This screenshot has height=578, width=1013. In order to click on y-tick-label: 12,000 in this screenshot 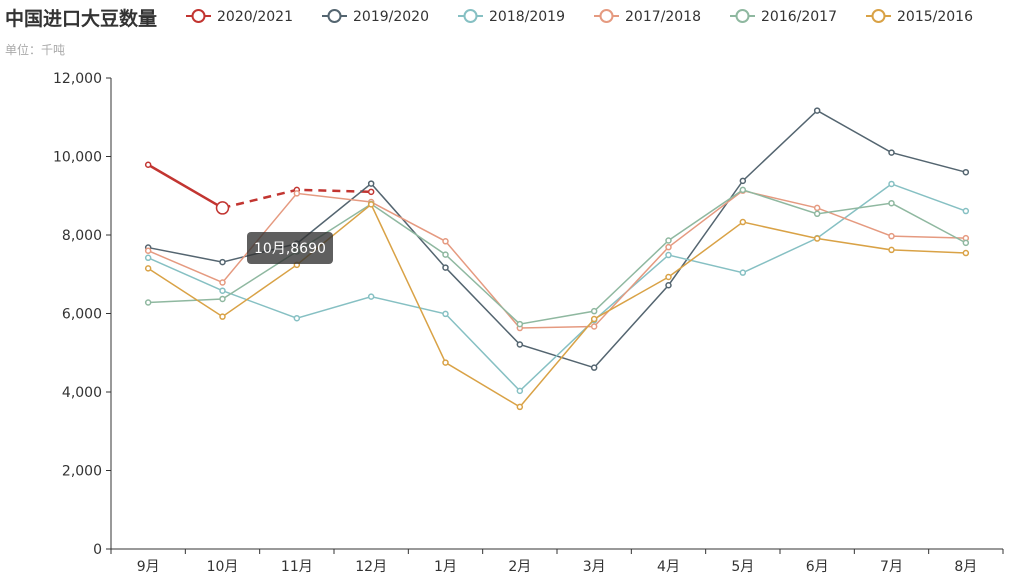, I will do `click(77, 79)`.